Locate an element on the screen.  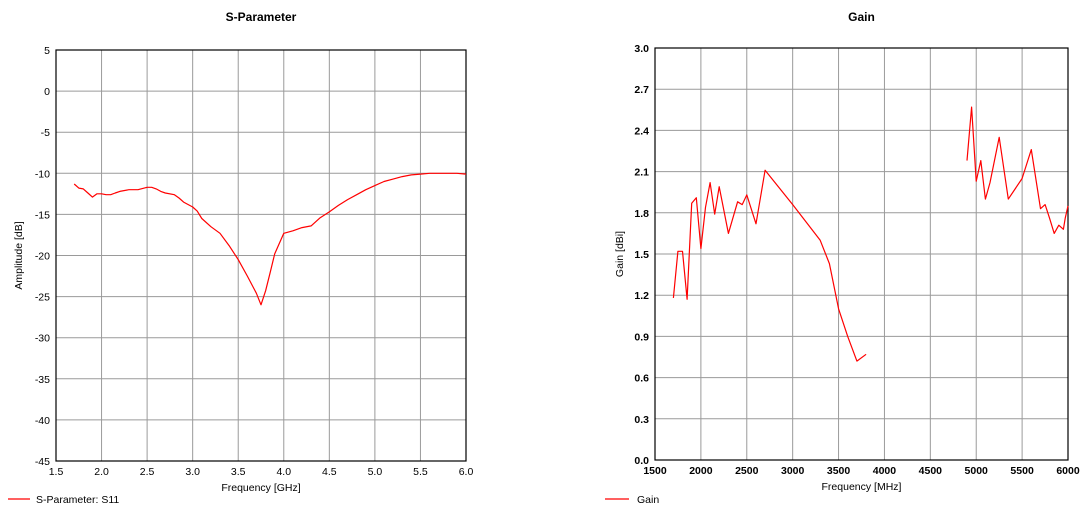
y-tick-label: -20 is located at coordinates (42, 257).